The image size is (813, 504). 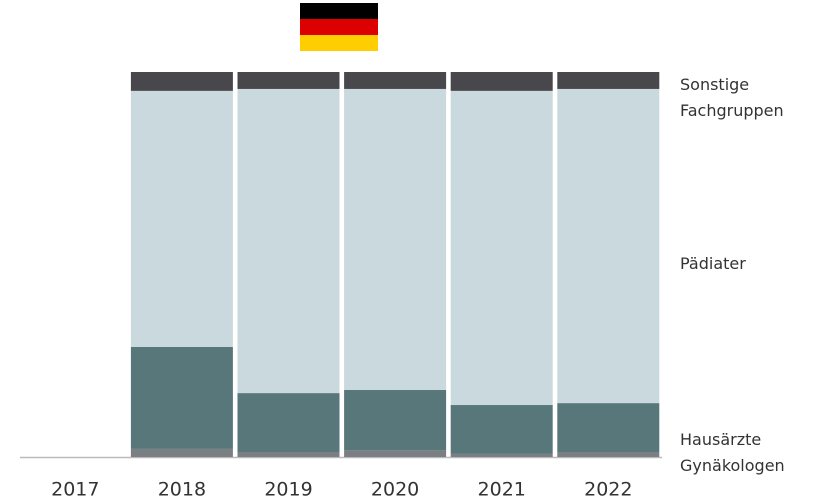 What do you see at coordinates (75, 490) in the screenshot?
I see `x-tick-label: 2017` at bounding box center [75, 490].